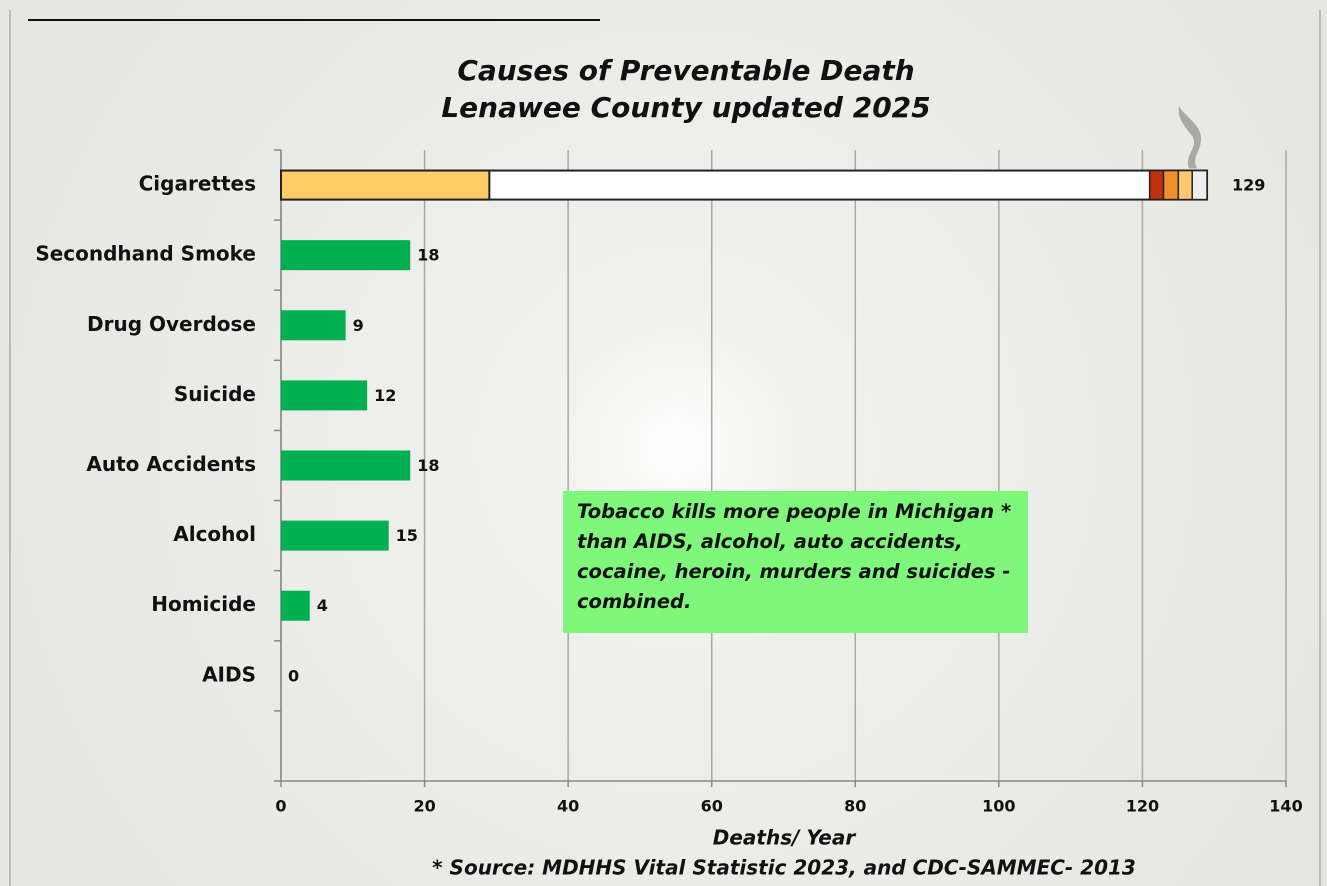 The width and height of the screenshot is (1327, 886). I want to click on value-label: 129, so click(1248, 185).